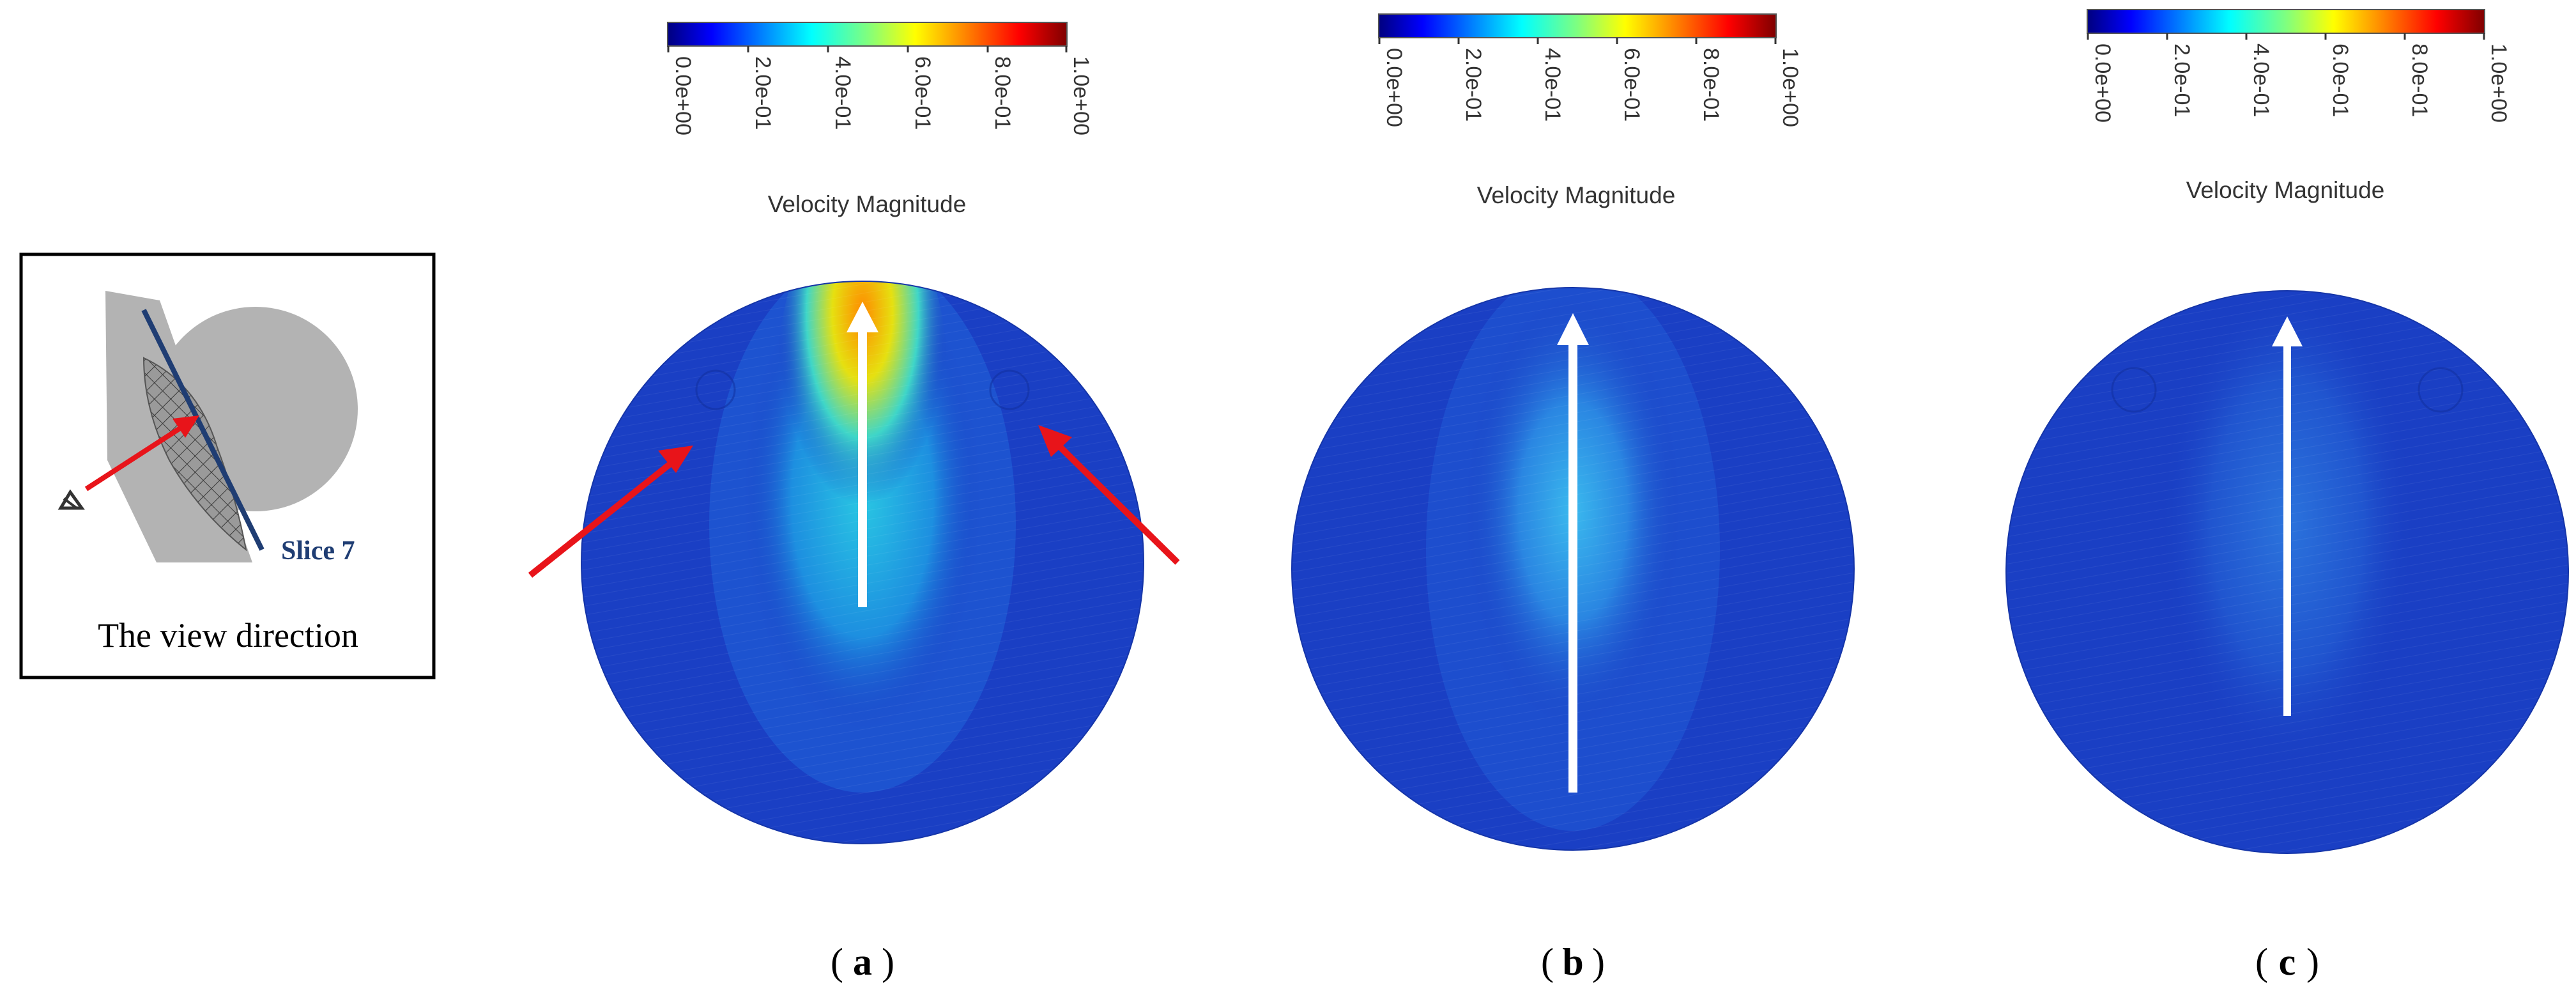 The width and height of the screenshot is (2576, 999). I want to click on eye-icon, so click(71, 499).